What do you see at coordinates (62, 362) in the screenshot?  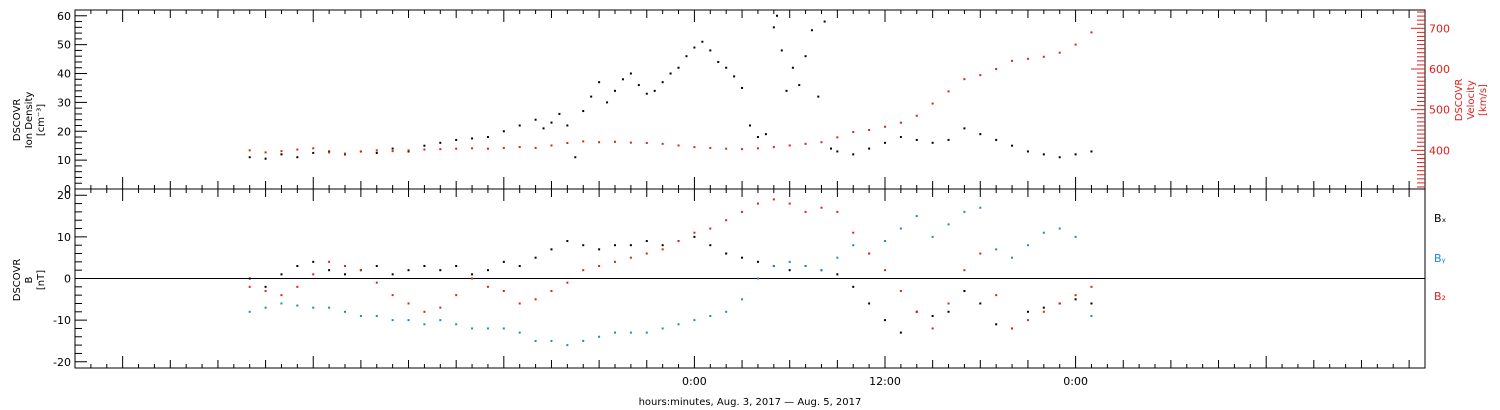 I see `bottom-left-tick-label: -20` at bounding box center [62, 362].